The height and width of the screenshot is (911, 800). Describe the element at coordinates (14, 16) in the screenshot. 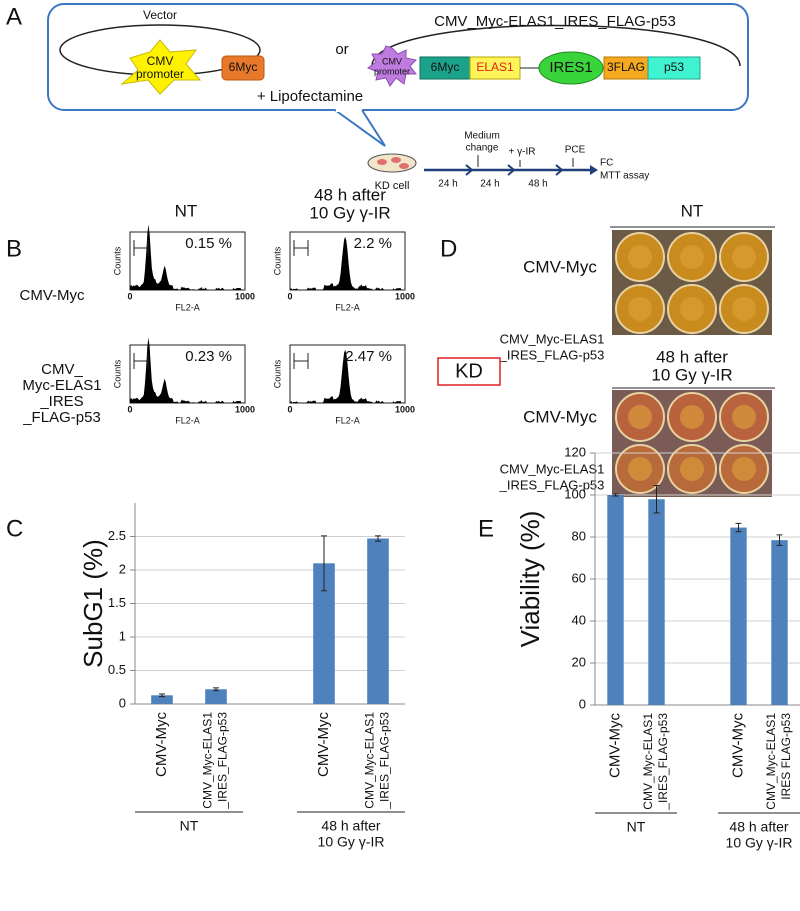

I see `panel-label: A` at that location.